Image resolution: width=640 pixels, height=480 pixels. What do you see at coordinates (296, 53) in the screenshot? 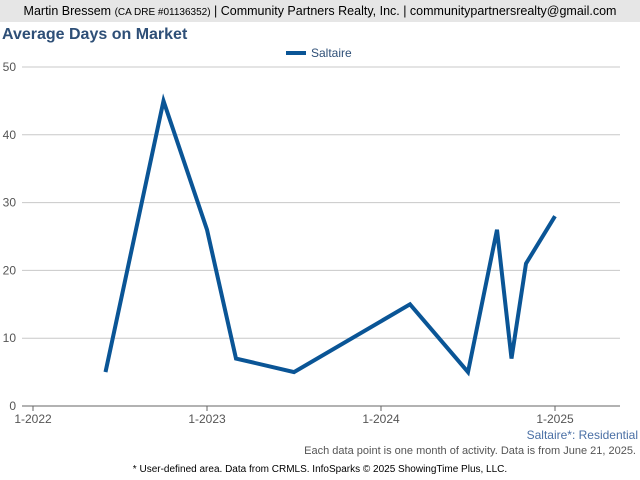
I see `legend-swatch` at bounding box center [296, 53].